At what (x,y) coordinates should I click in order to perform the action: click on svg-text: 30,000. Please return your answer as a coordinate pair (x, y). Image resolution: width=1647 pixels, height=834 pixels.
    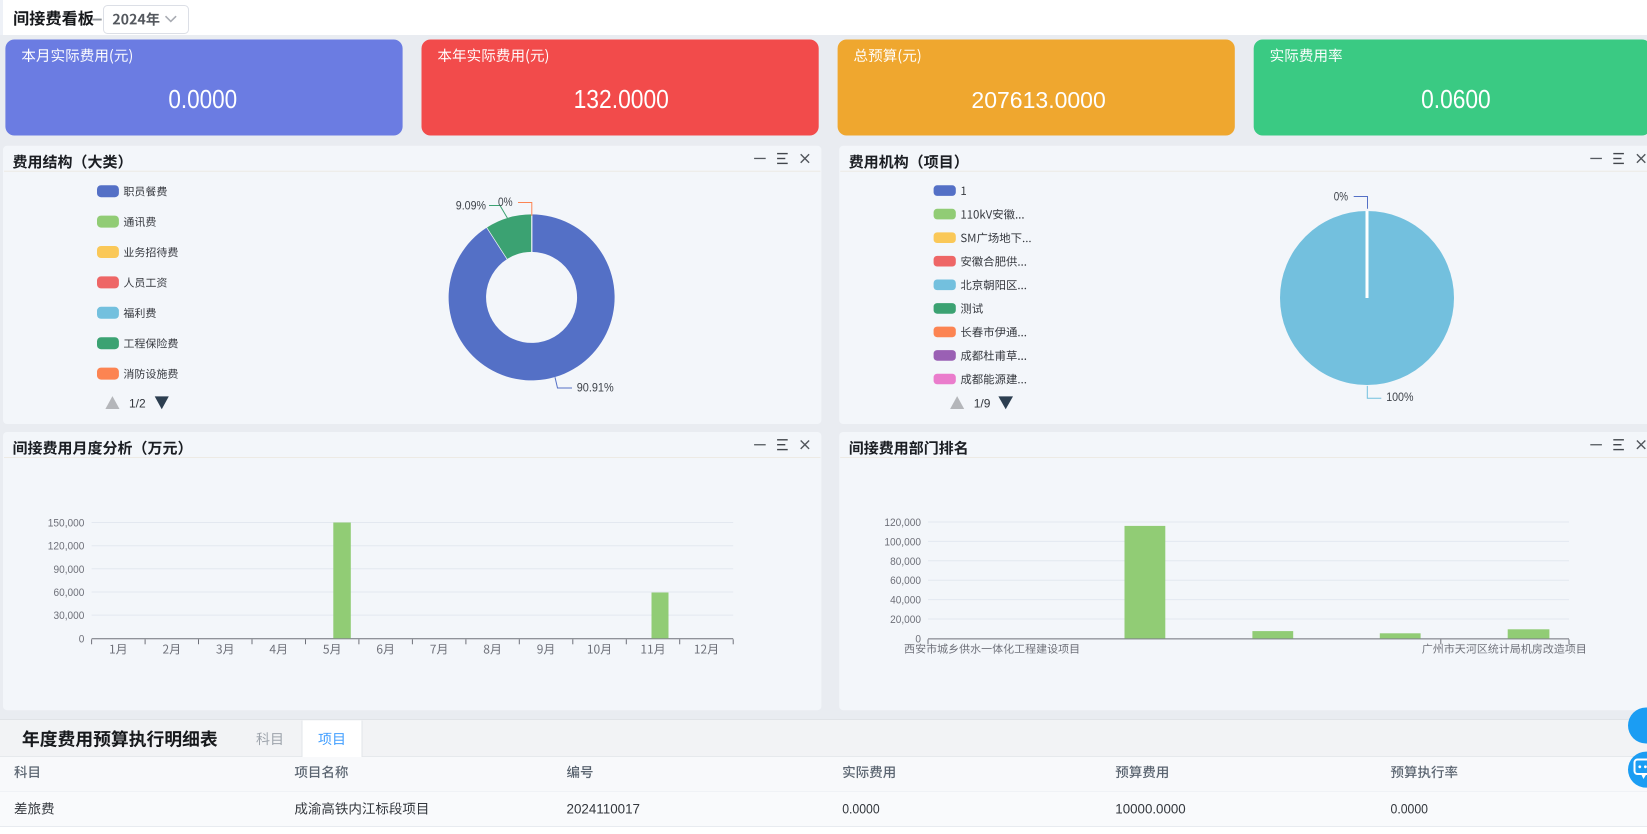
    Looking at the image, I should click on (69, 616).